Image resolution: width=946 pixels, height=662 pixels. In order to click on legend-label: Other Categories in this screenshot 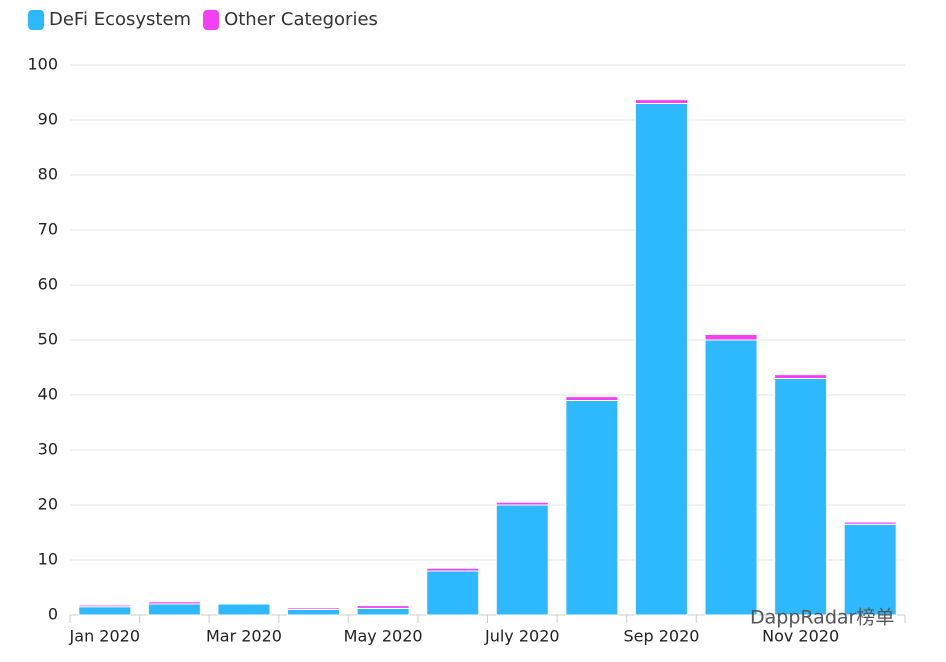, I will do `click(301, 19)`.